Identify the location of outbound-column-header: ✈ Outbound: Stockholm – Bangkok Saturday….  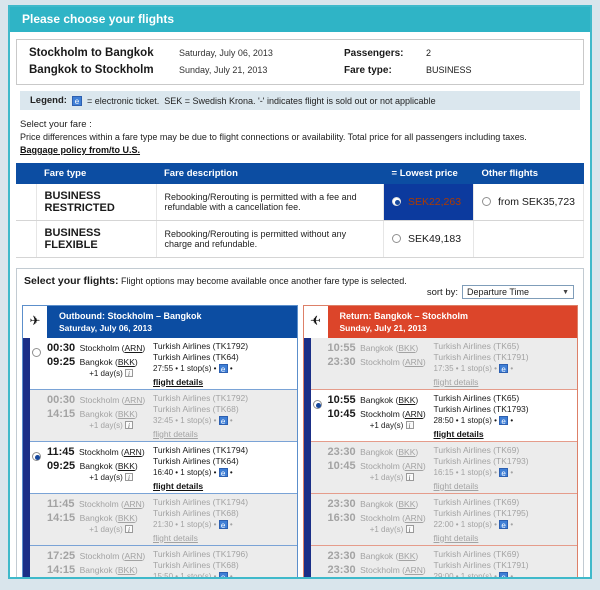
(160, 322).